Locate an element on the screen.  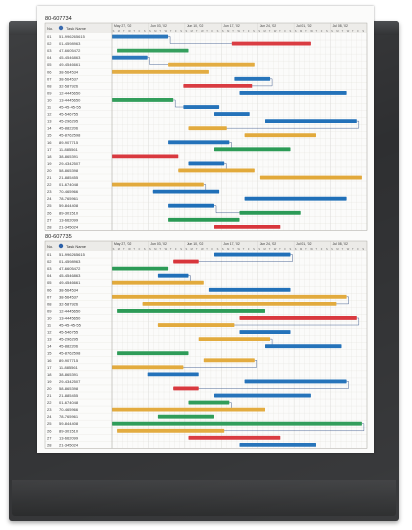
task-name: 45-4546863 is located at coordinates (70, 57).